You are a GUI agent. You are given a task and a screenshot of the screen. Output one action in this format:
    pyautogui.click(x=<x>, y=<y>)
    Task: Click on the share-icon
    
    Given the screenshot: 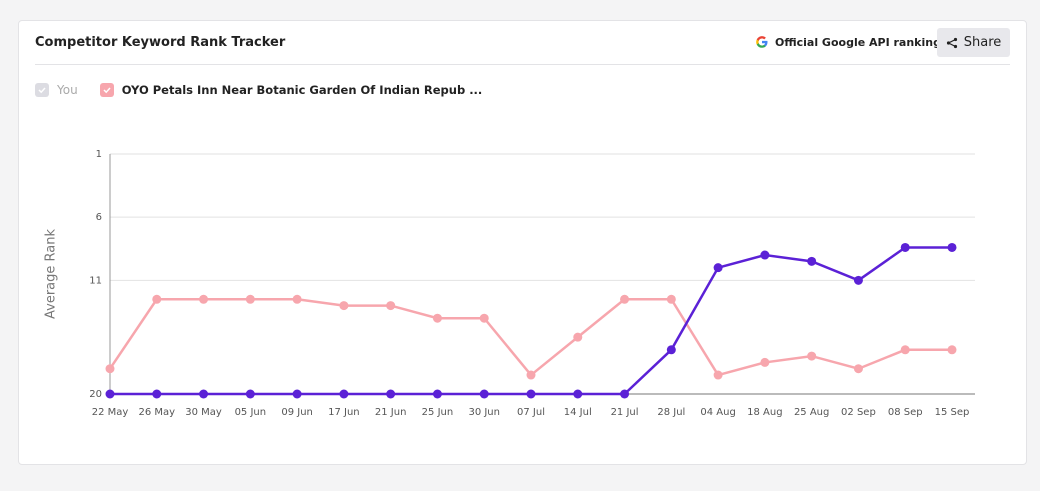 What is the action you would take?
    pyautogui.click(x=951, y=42)
    